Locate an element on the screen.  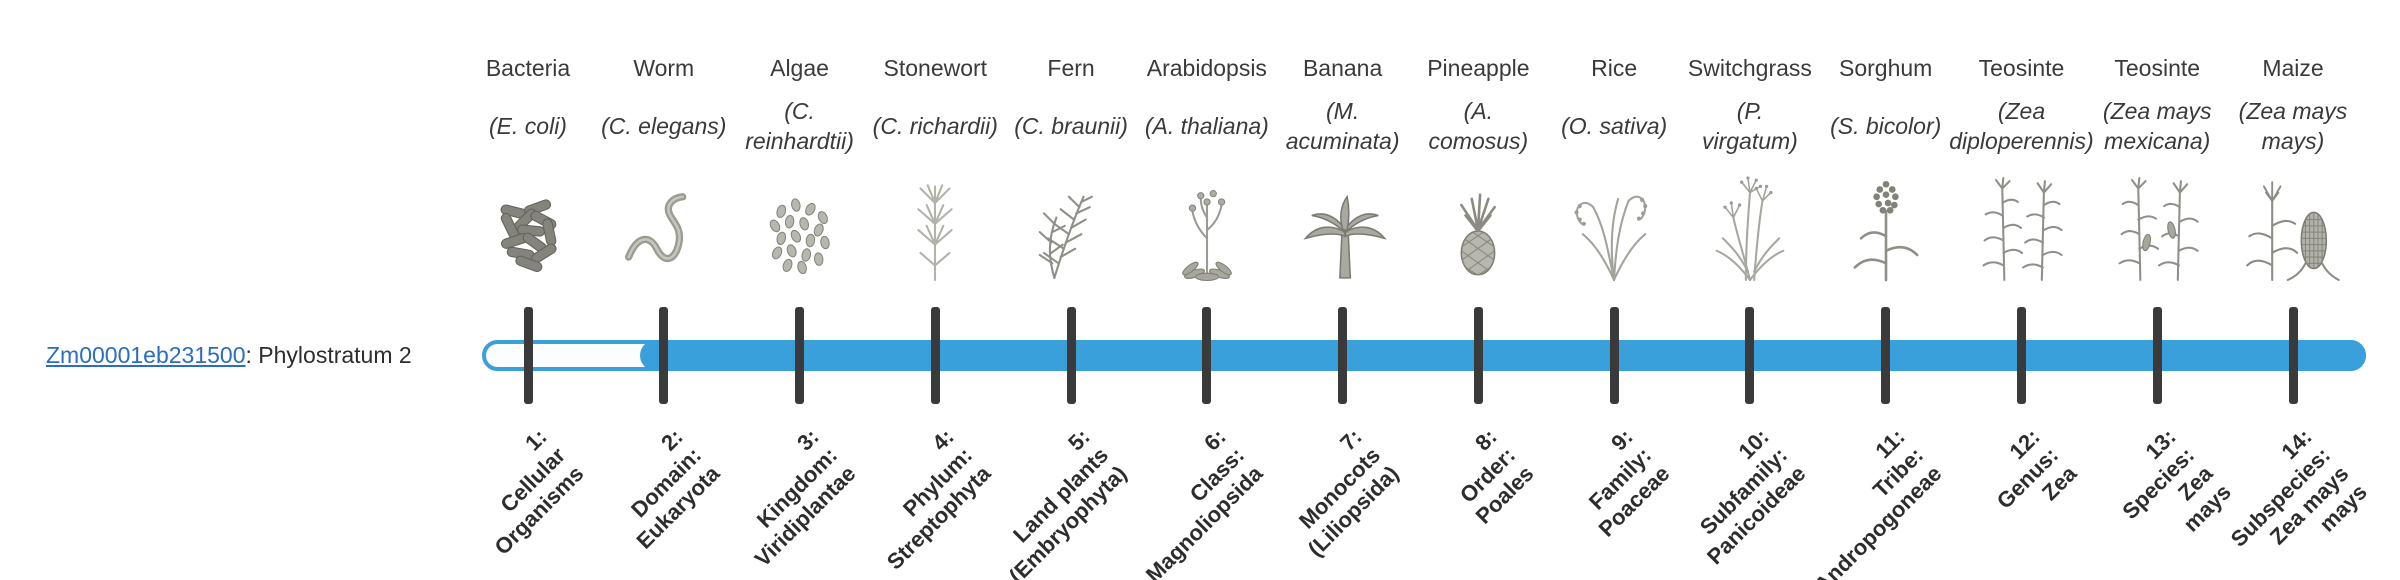
organism-scientific-name: (S. bicolor) is located at coordinates (1886, 126).